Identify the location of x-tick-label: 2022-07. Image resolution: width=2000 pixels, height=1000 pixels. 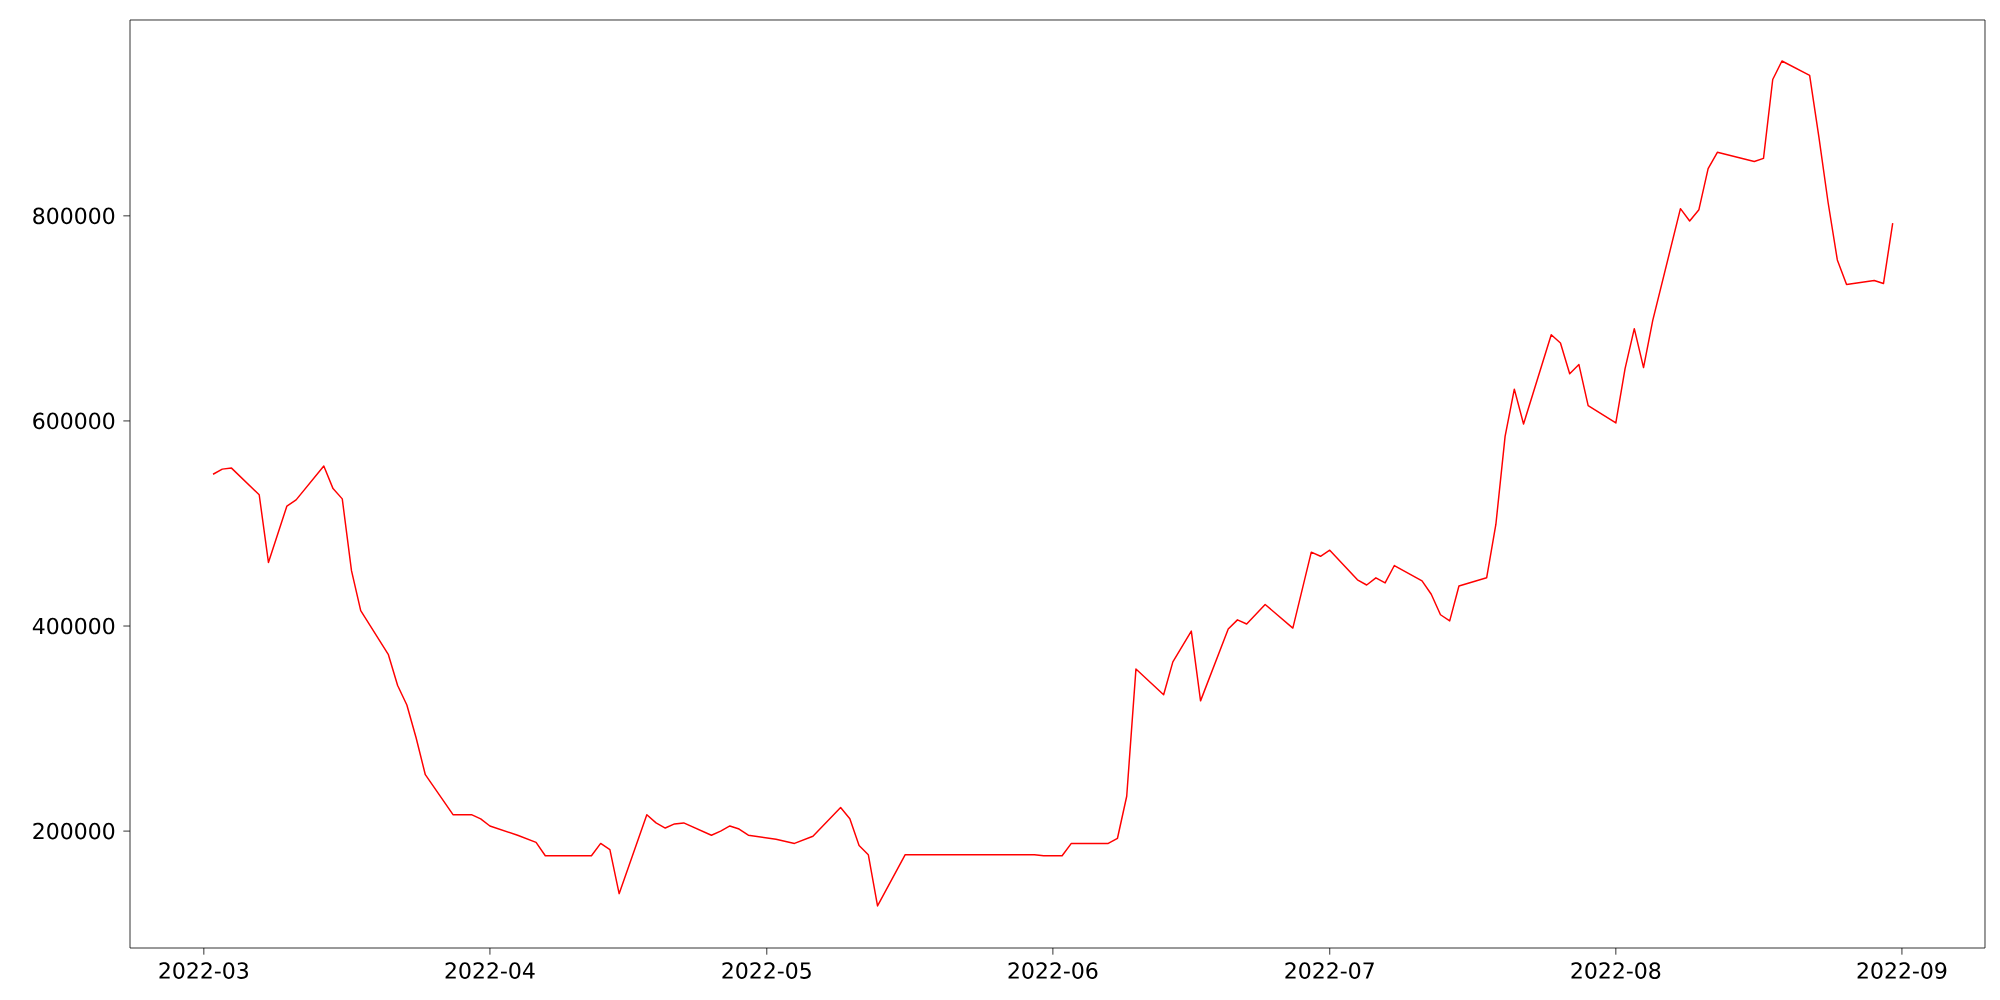
(1329, 970).